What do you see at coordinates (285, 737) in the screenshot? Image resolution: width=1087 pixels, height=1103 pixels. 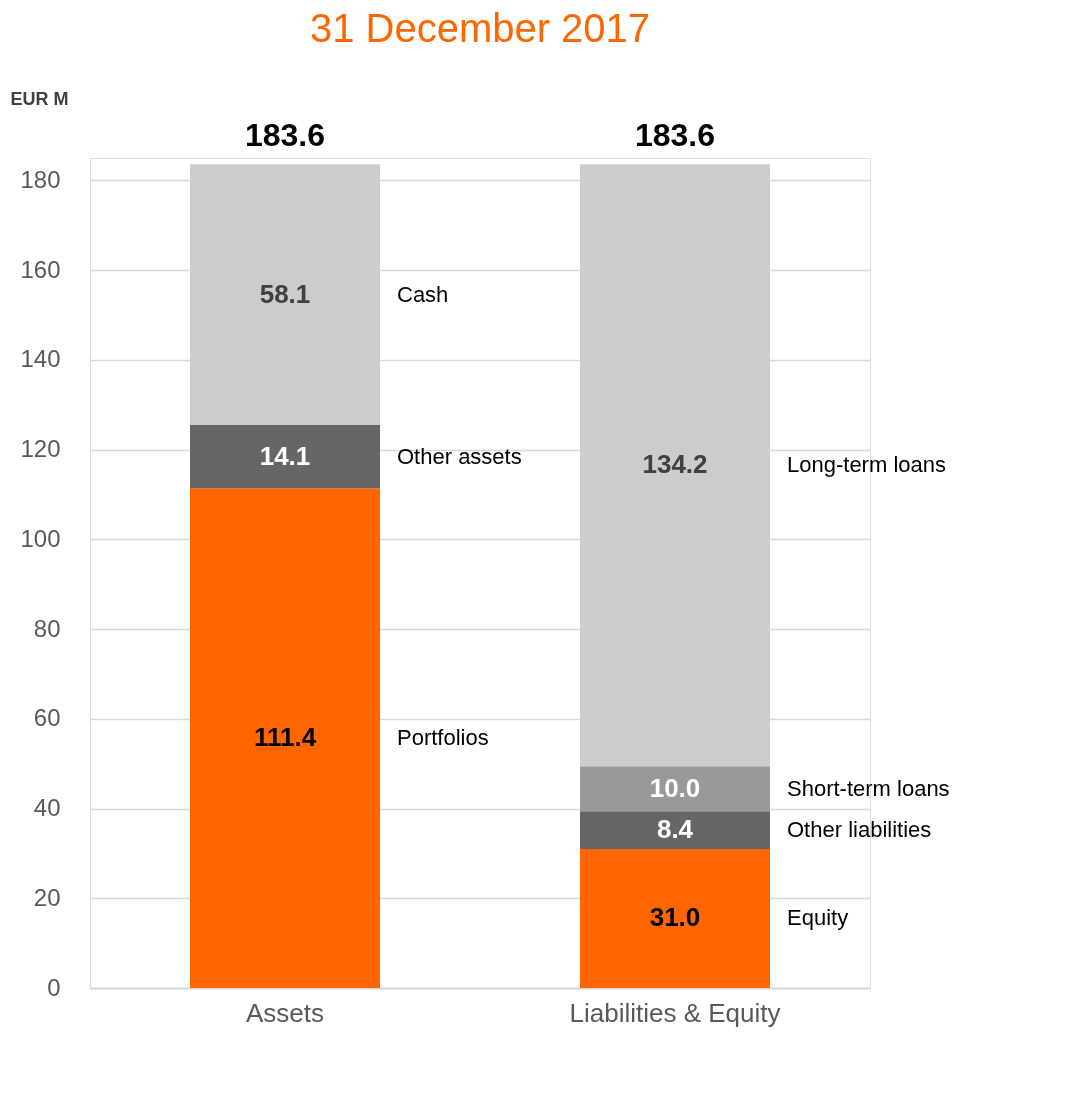 I see `data-label: 111.4` at bounding box center [285, 737].